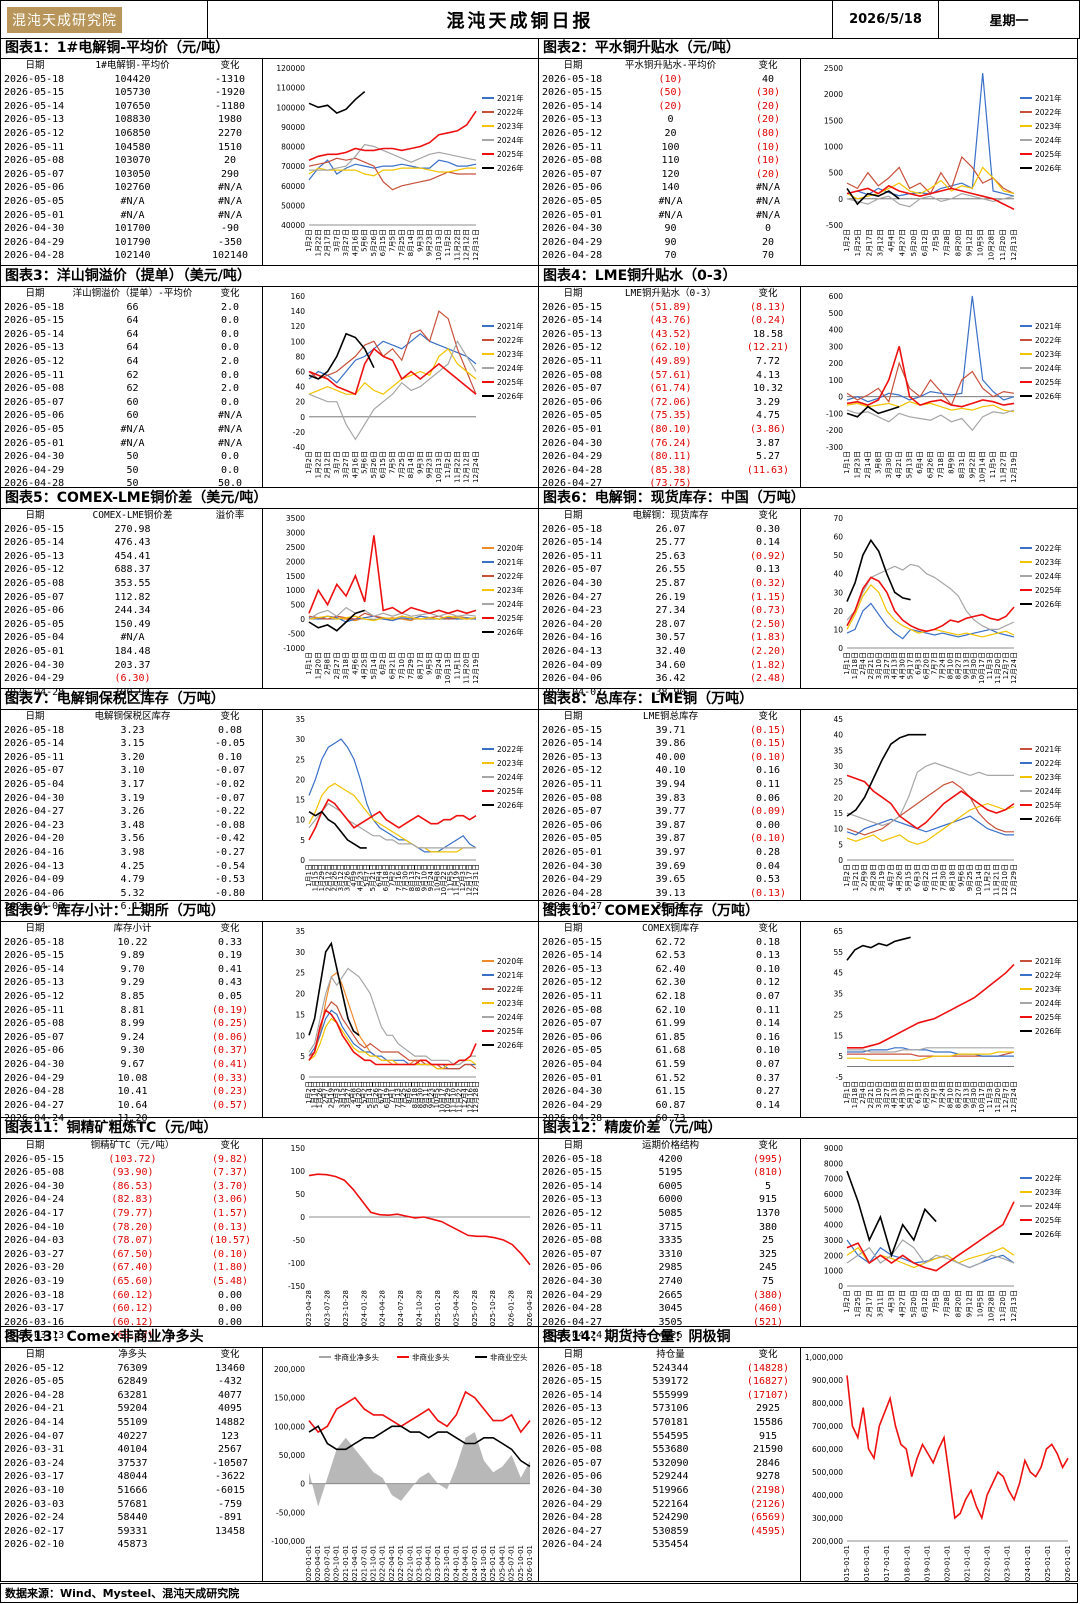  I want to click on table-cell: 2026-05-13, so click(572, 969).